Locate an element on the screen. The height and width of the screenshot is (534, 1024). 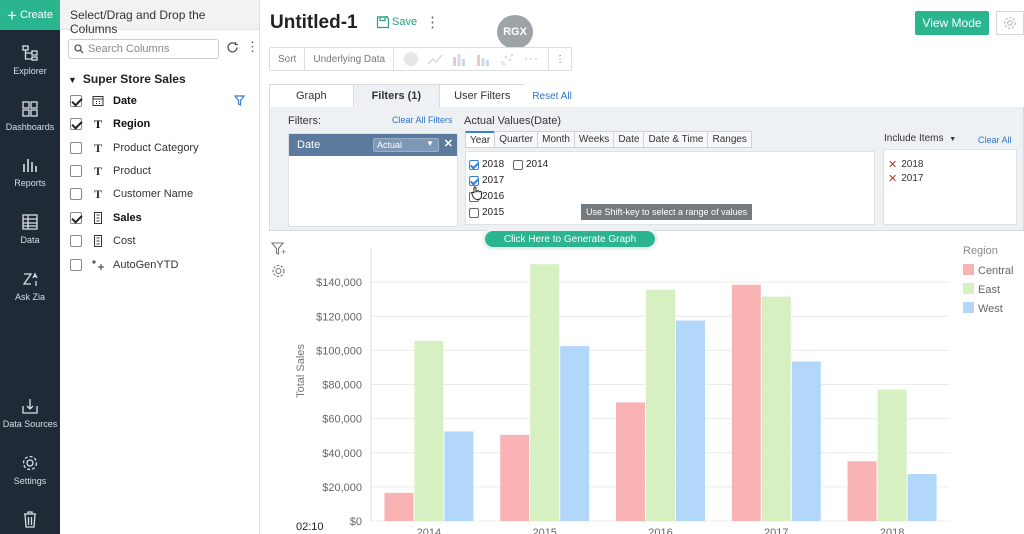
tab-year: Year is located at coordinates (480, 139).